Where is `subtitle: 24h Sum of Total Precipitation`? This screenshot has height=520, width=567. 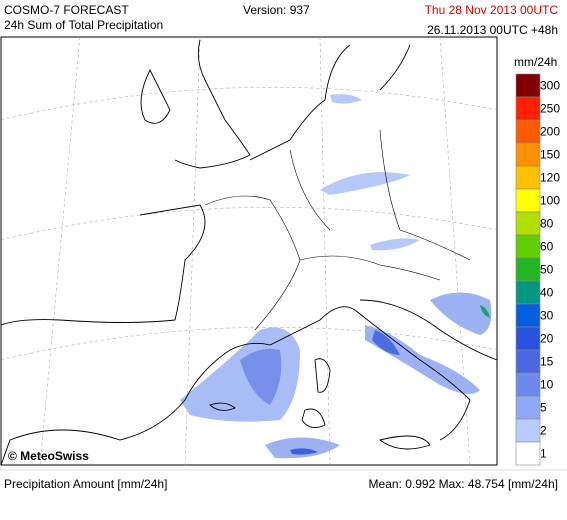 subtitle: 24h Sum of Total Precipitation is located at coordinates (83, 25).